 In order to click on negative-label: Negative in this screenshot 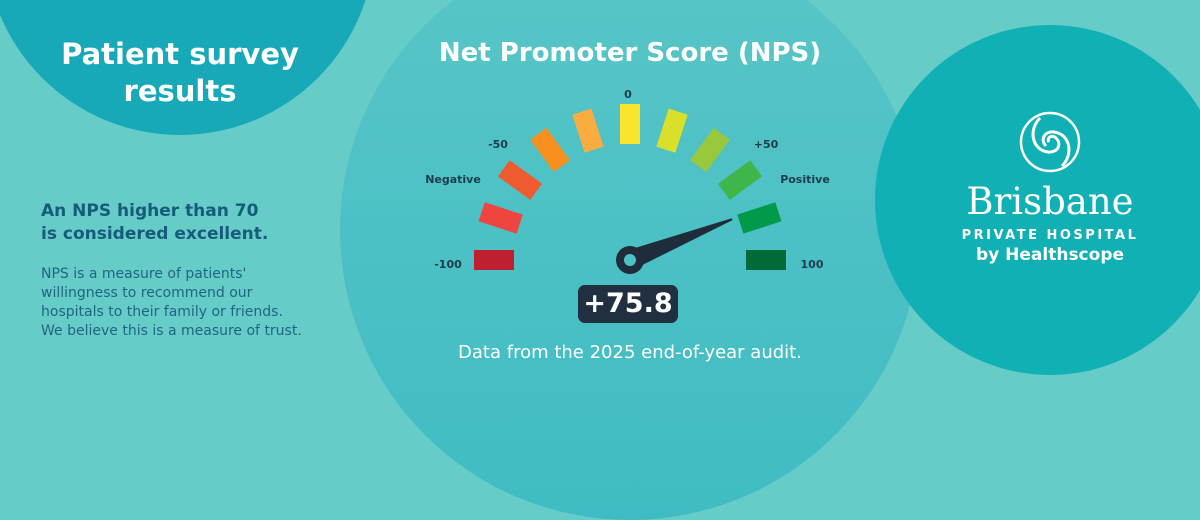, I will do `click(453, 179)`.